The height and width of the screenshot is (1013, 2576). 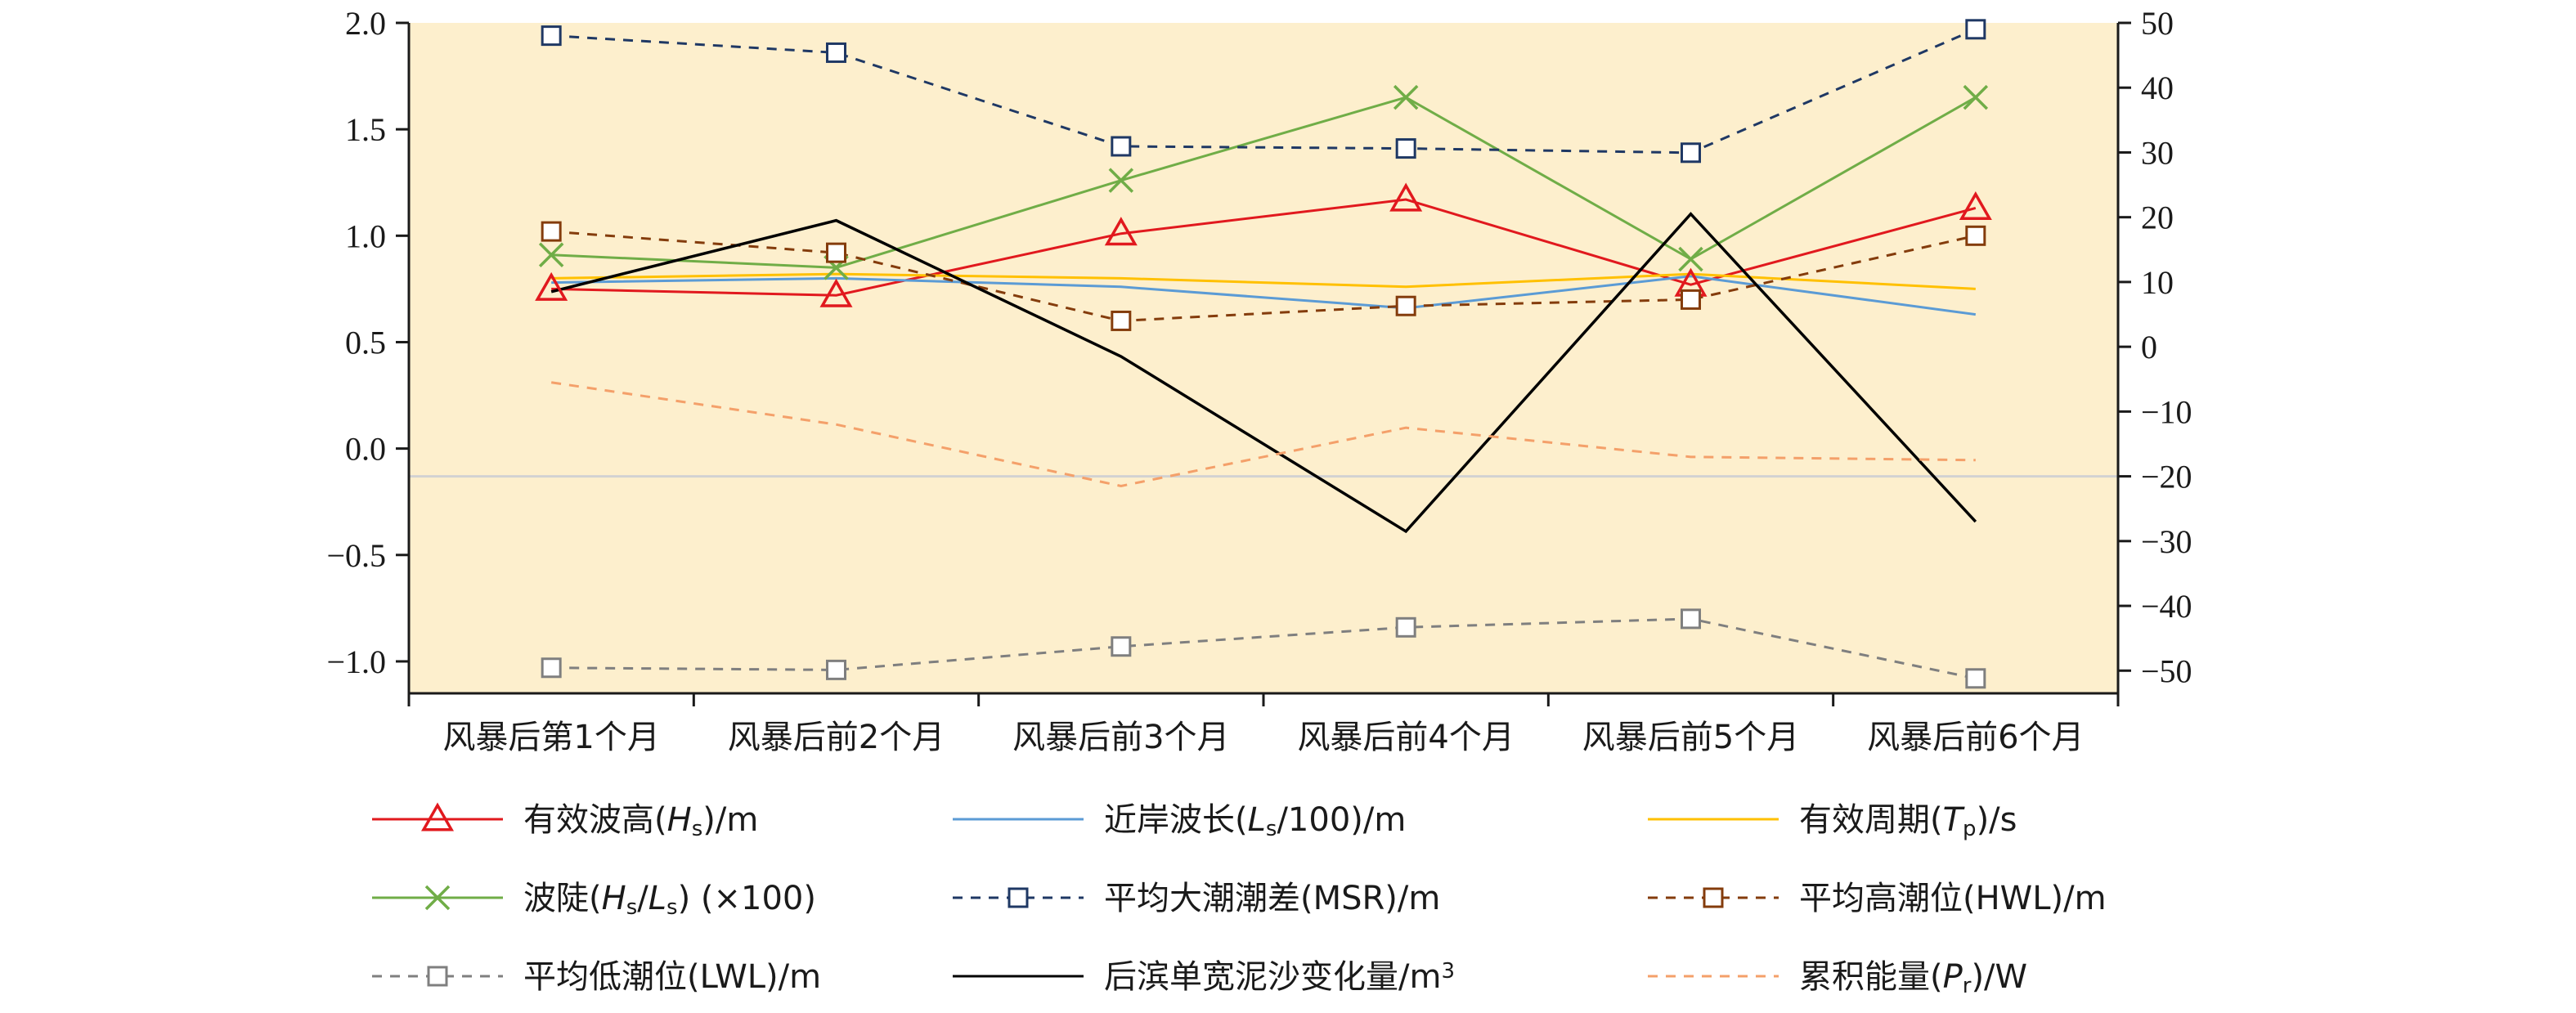 I want to click on legend-label-part: /, so click(x=643, y=899).